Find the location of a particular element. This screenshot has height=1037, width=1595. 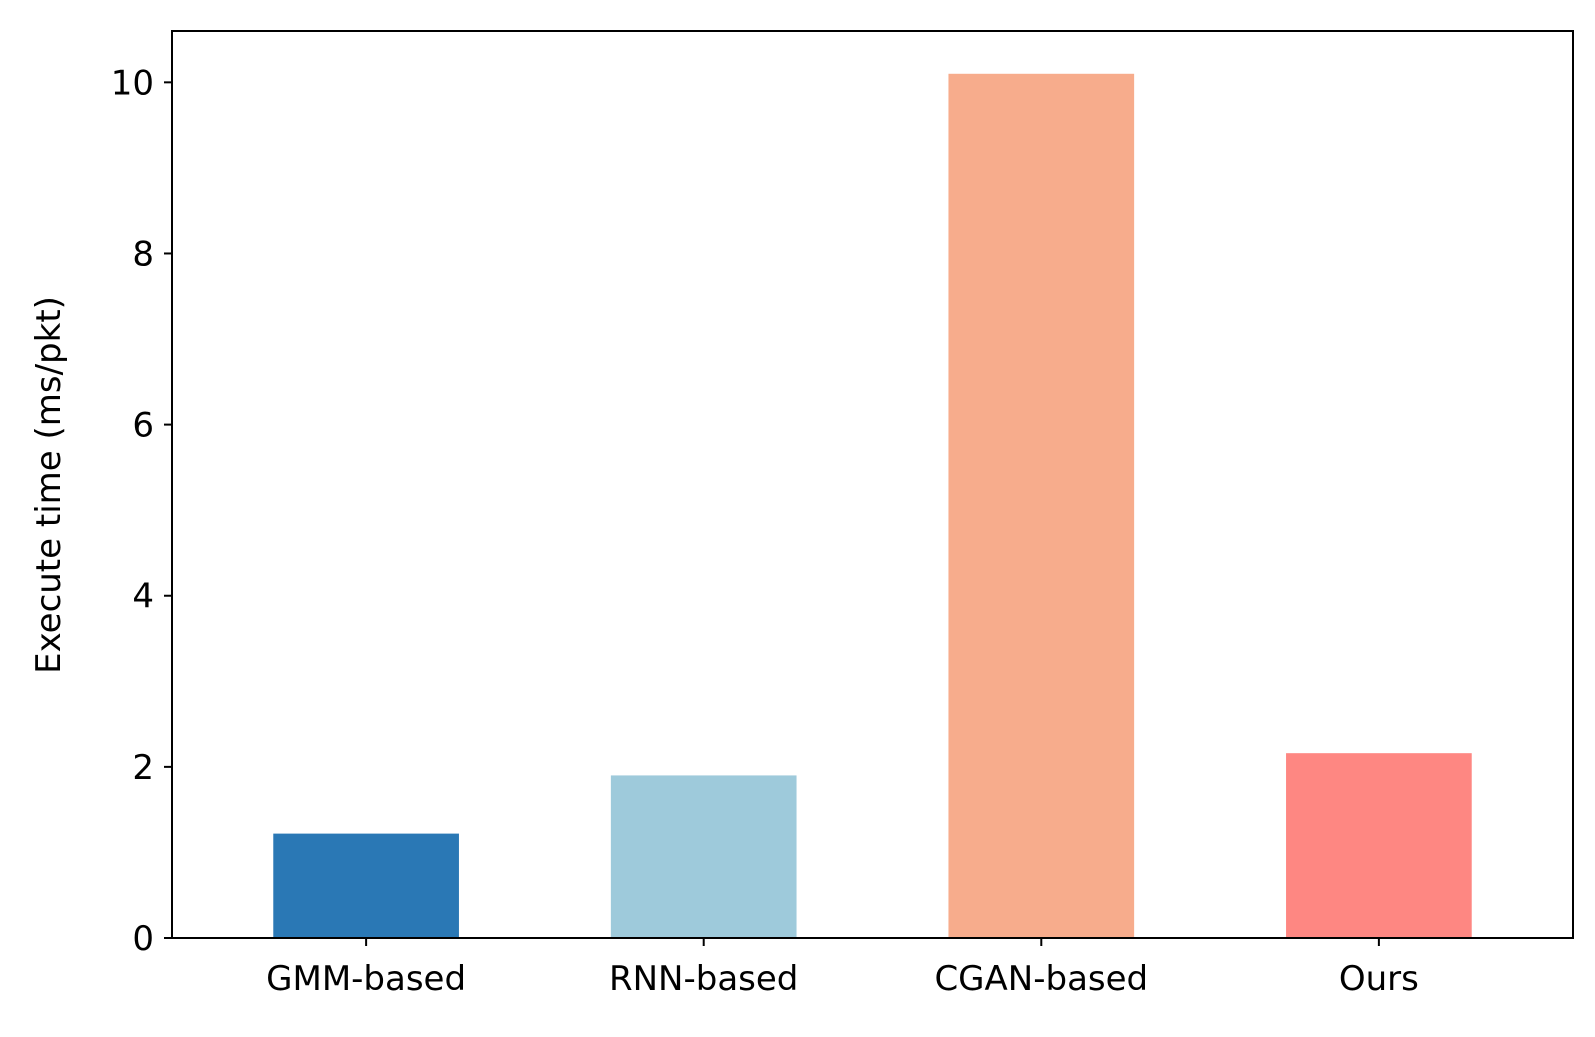

bar-gmm-based is located at coordinates (366, 885).